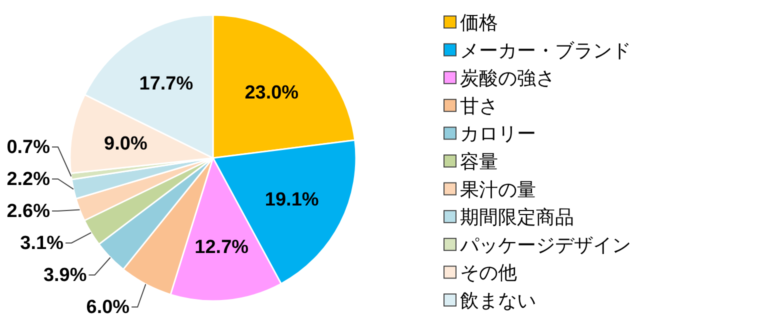 The height and width of the screenshot is (325, 758). Describe the element at coordinates (517, 217) in the screenshot. I see `legend-label: 期間限定商品` at that location.